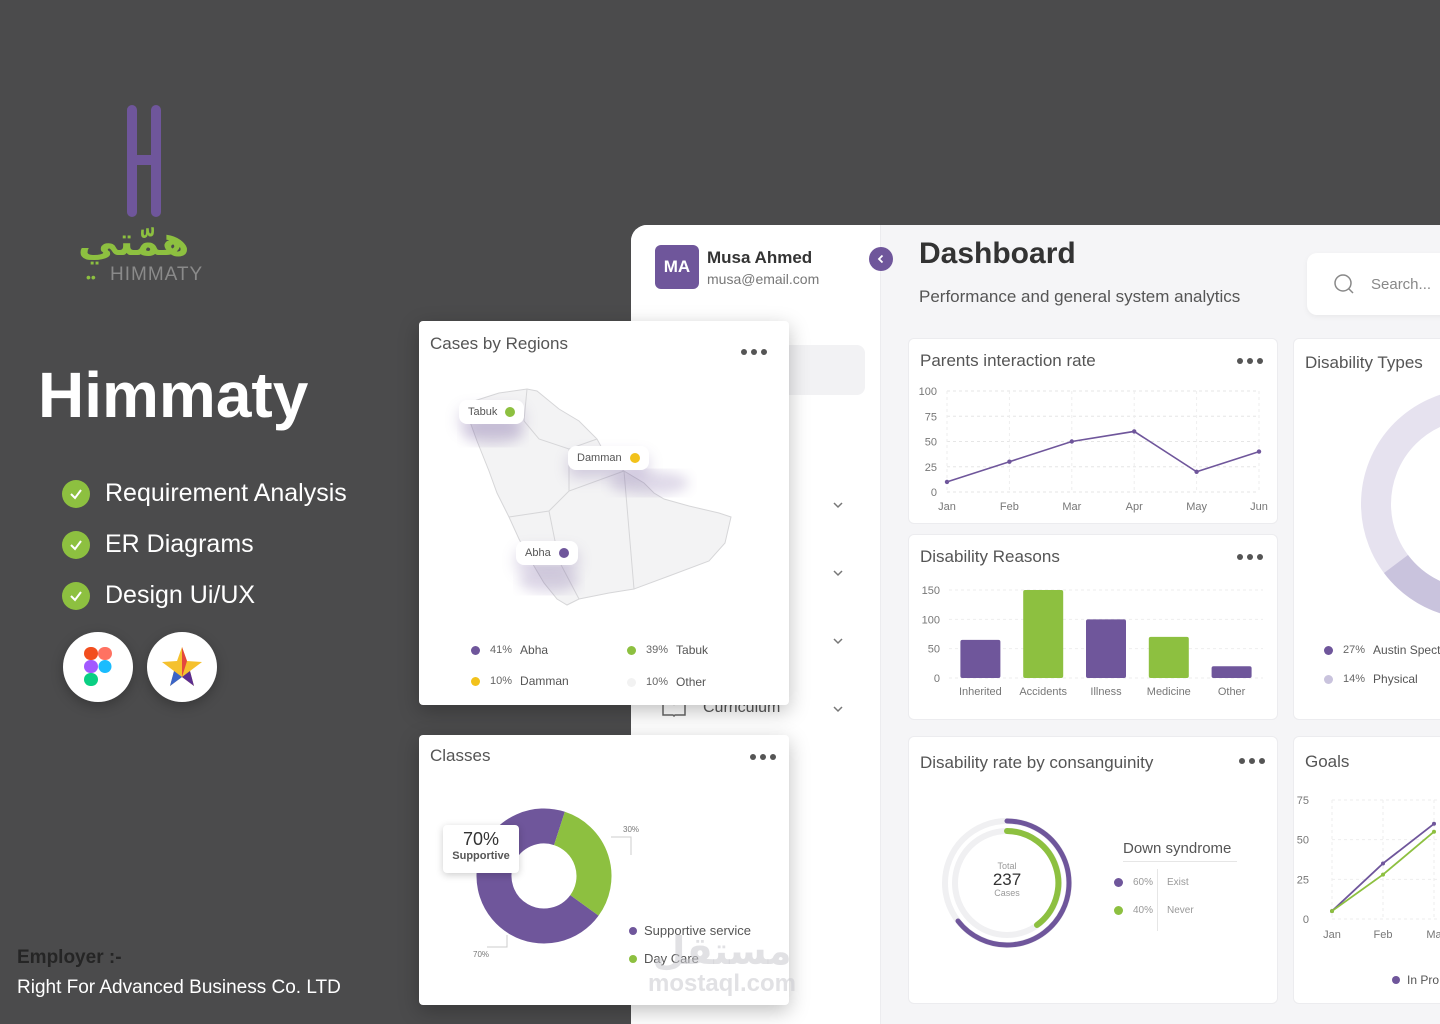  What do you see at coordinates (1080, 296) in the screenshot?
I see `page-subtitle: Performance and general system analytics` at bounding box center [1080, 296].